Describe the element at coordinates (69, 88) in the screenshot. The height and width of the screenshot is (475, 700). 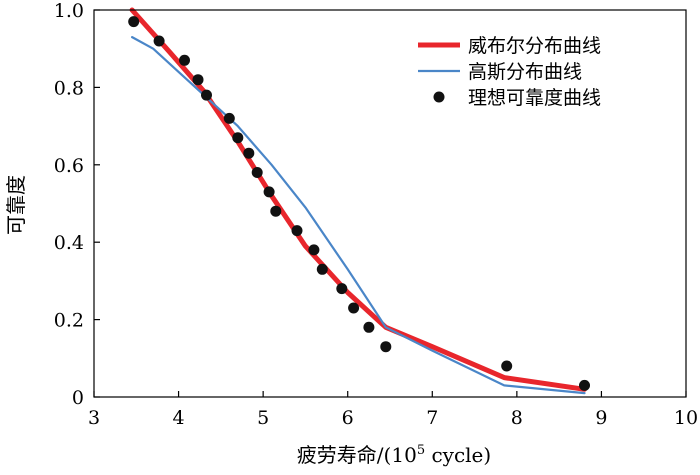
I see `y-tick-label: 0.8` at that location.